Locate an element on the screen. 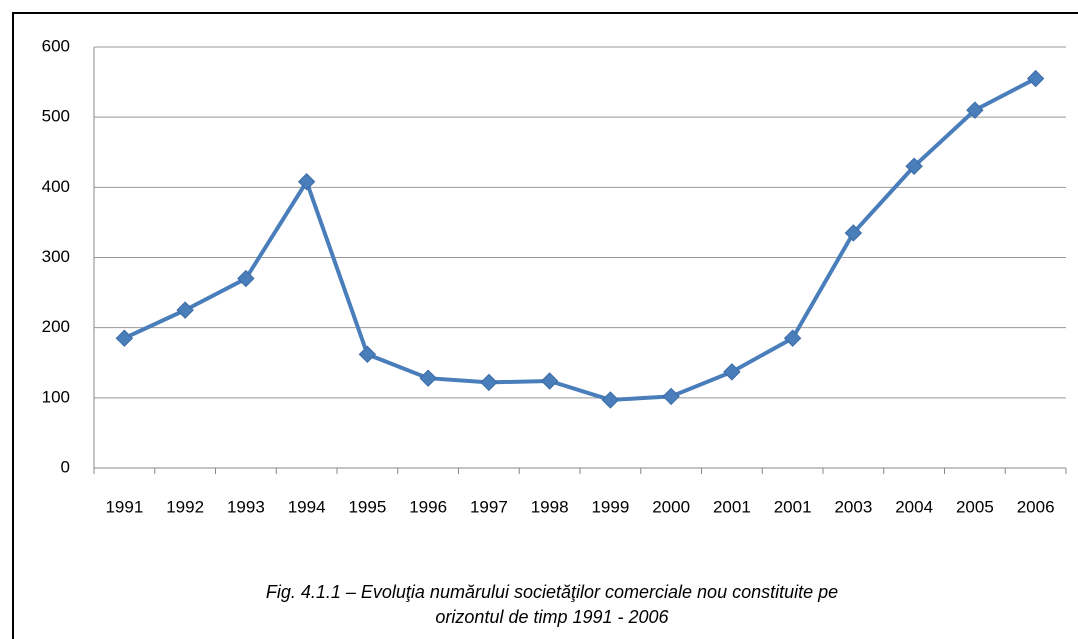 The width and height of the screenshot is (1078, 639). x-tick-label: 1991 is located at coordinates (124, 506).